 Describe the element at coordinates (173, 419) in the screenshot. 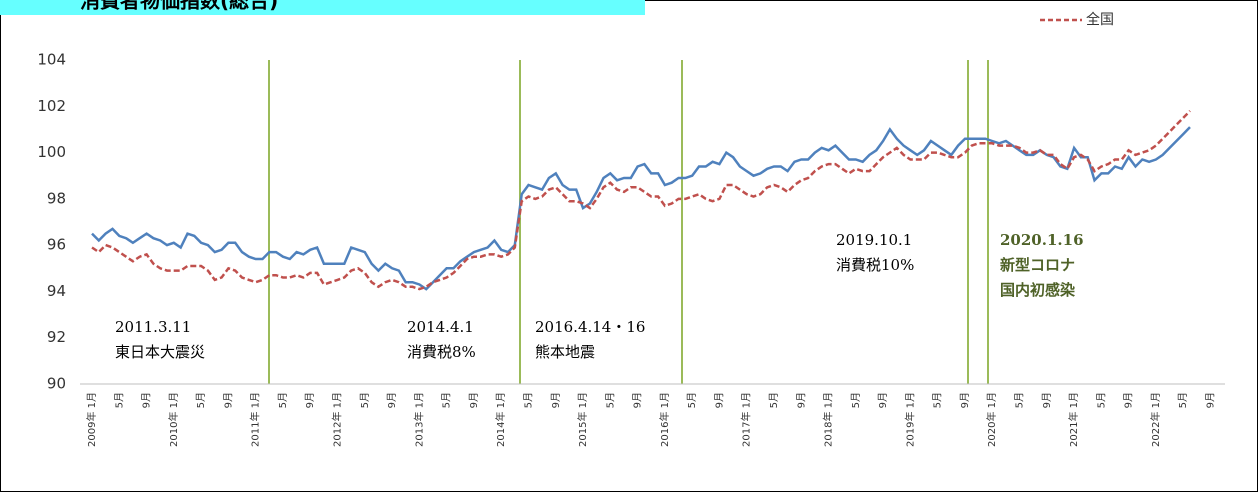

I see `x-tick-label: 2010年 1月` at that location.